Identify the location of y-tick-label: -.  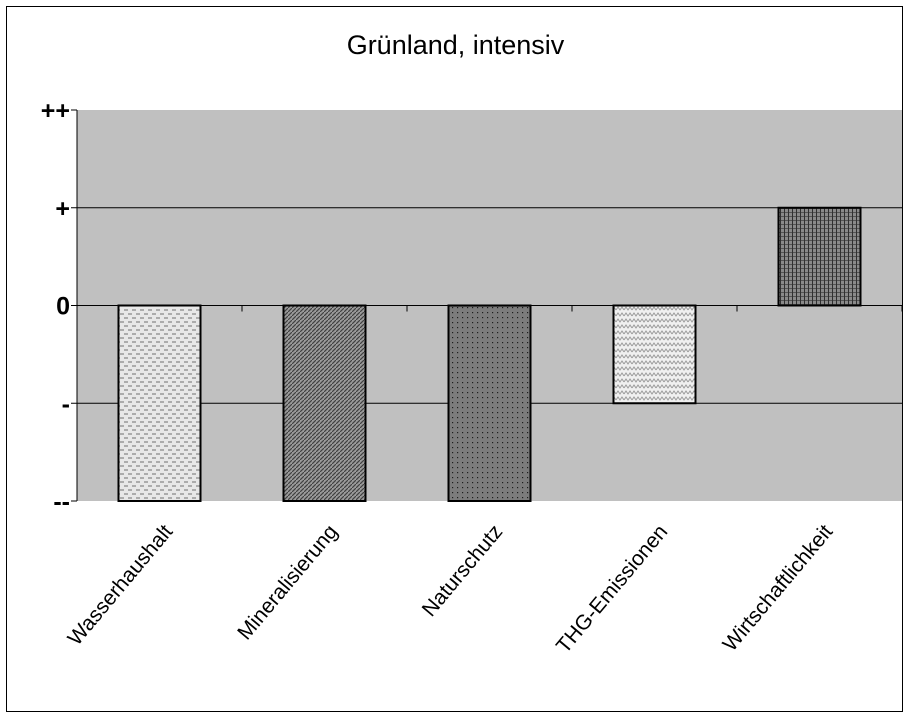
(66, 404).